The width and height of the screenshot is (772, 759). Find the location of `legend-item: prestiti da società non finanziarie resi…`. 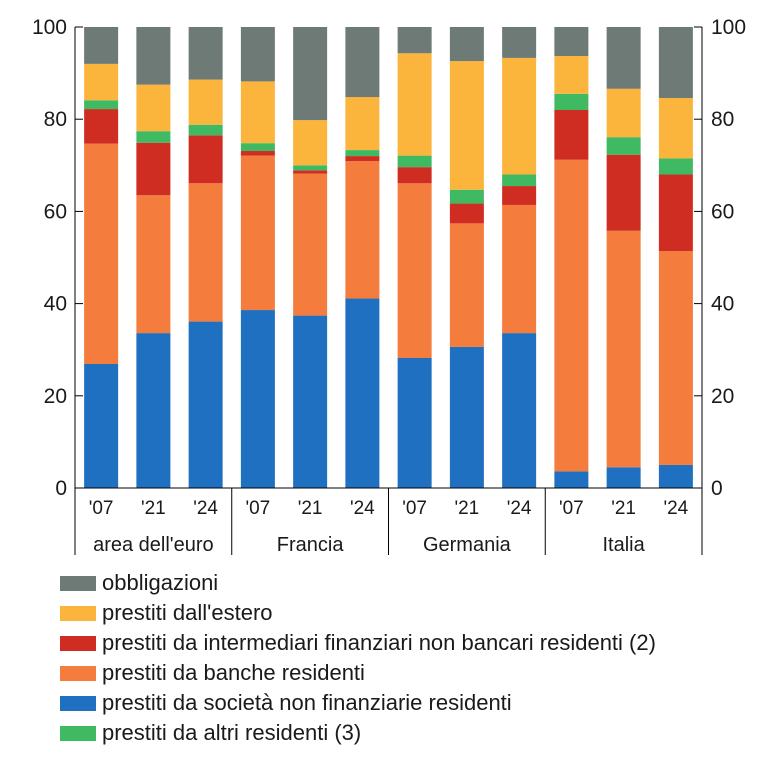

legend-item: prestiti da società non finanziarie resi… is located at coordinates (358, 703).